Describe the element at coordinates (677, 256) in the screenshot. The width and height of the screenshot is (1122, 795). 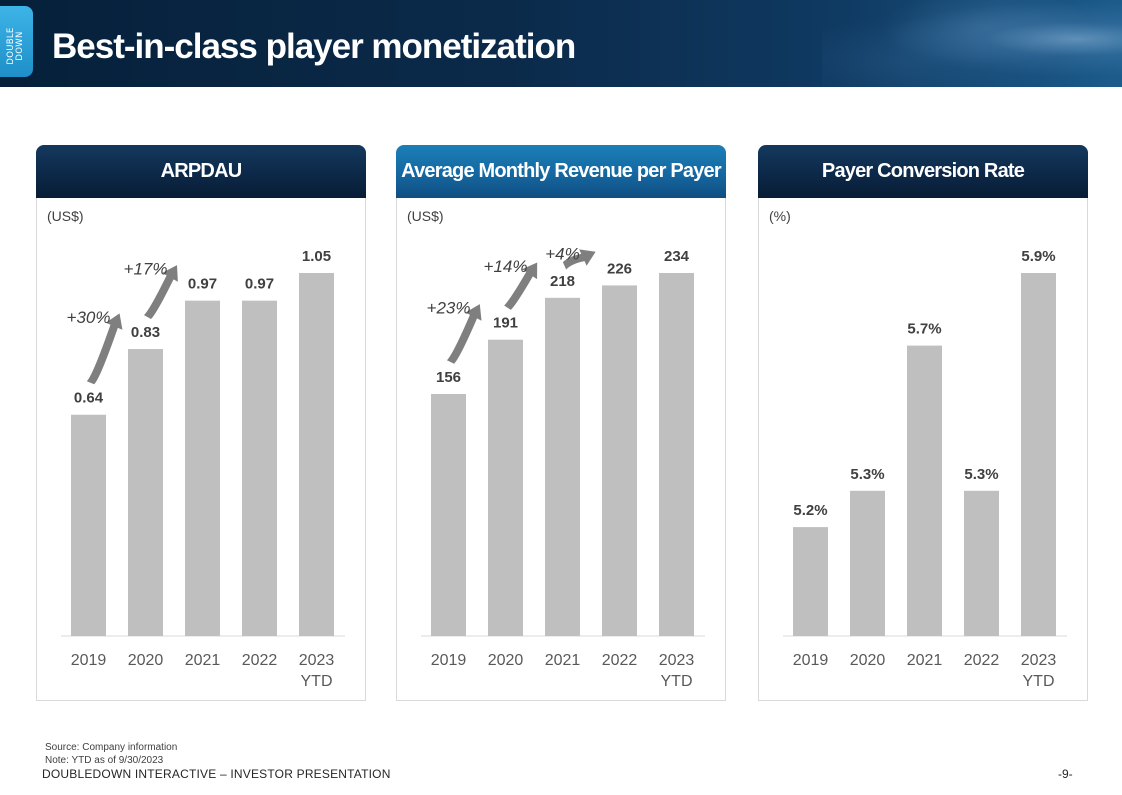
I see `data-label: 234` at that location.